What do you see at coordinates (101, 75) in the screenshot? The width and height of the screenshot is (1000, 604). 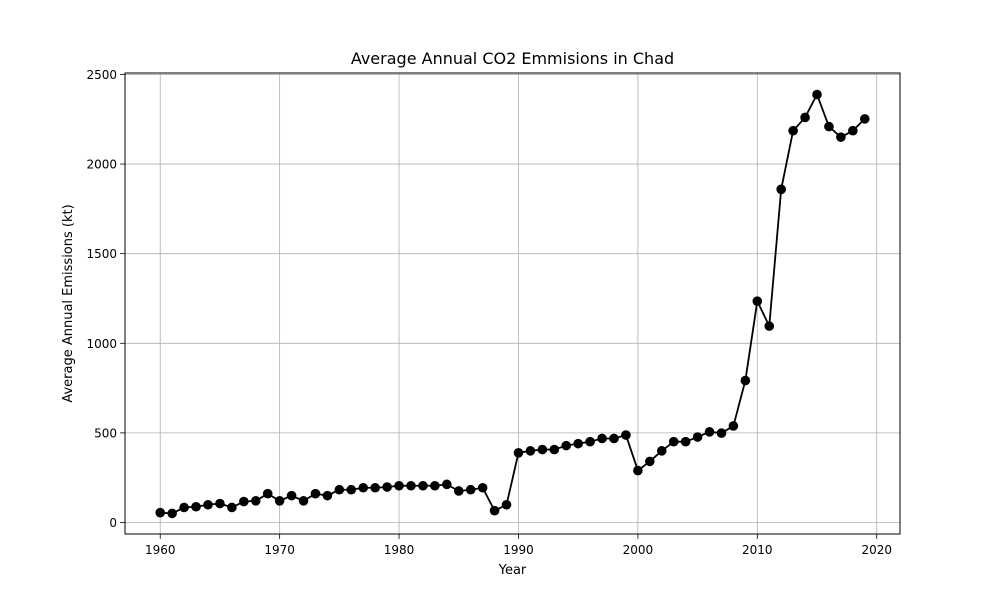 I see `y-tick-label: 2500` at bounding box center [101, 75].